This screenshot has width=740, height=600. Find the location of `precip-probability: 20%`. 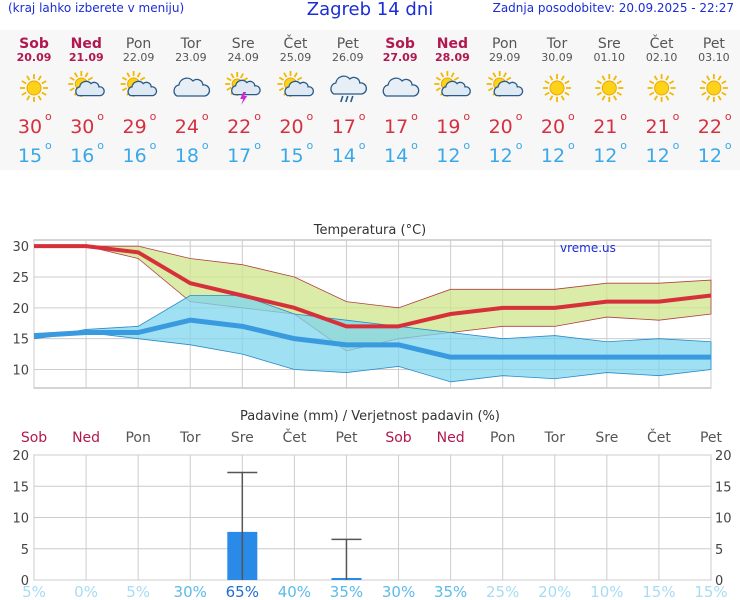

precip-probability: 20% is located at coordinates (554, 591).